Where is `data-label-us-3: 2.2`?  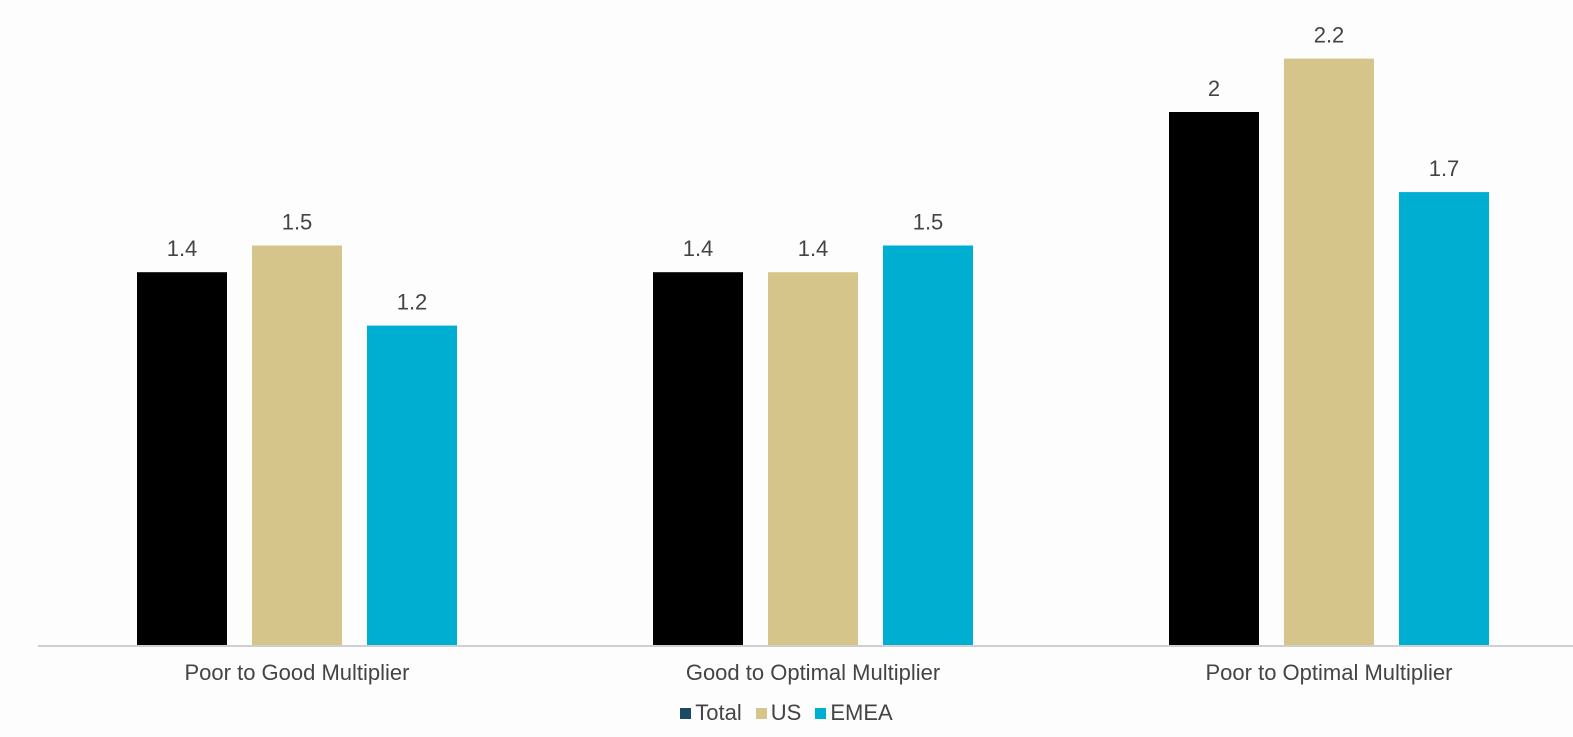 data-label-us-3: 2.2 is located at coordinates (1329, 35).